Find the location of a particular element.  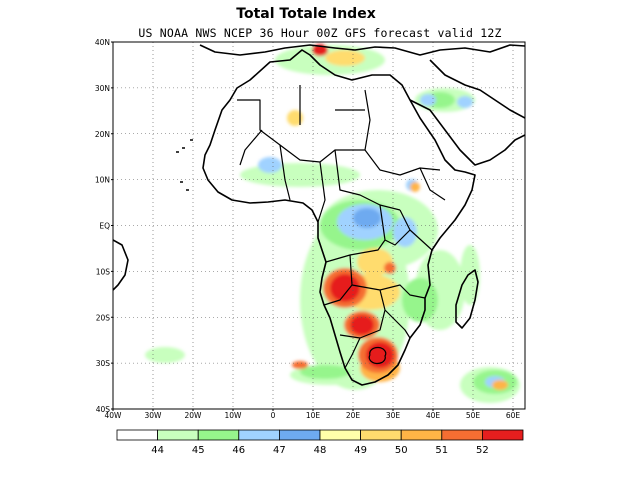

lat-tick-label: EQ is located at coordinates (104, 226).